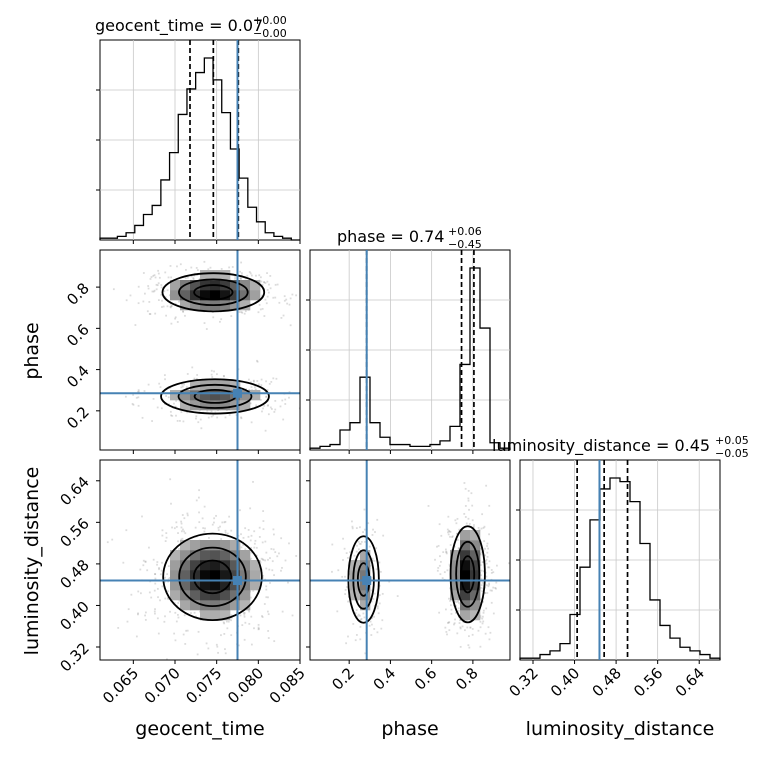 Image resolution: width=760 pixels, height=760 pixels. I want to click on x-tick-label-geocent_time-3: 0.080, so click(245, 685).